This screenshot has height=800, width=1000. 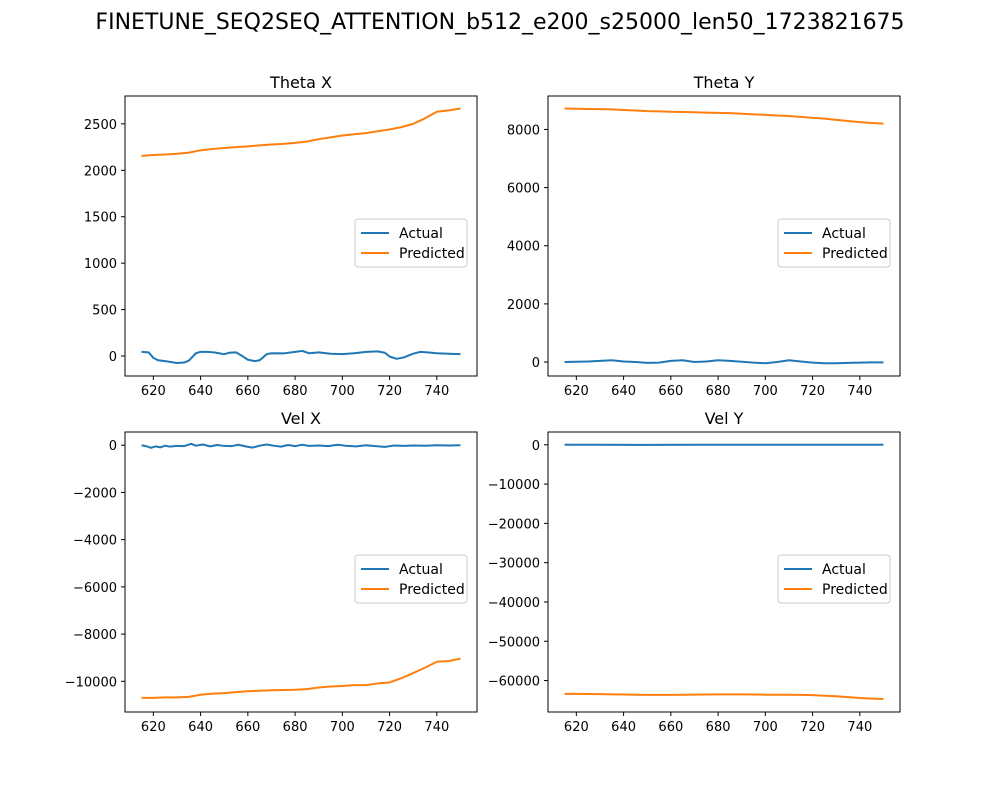 I want to click on y-tick-label: 4000, so click(x=523, y=247).